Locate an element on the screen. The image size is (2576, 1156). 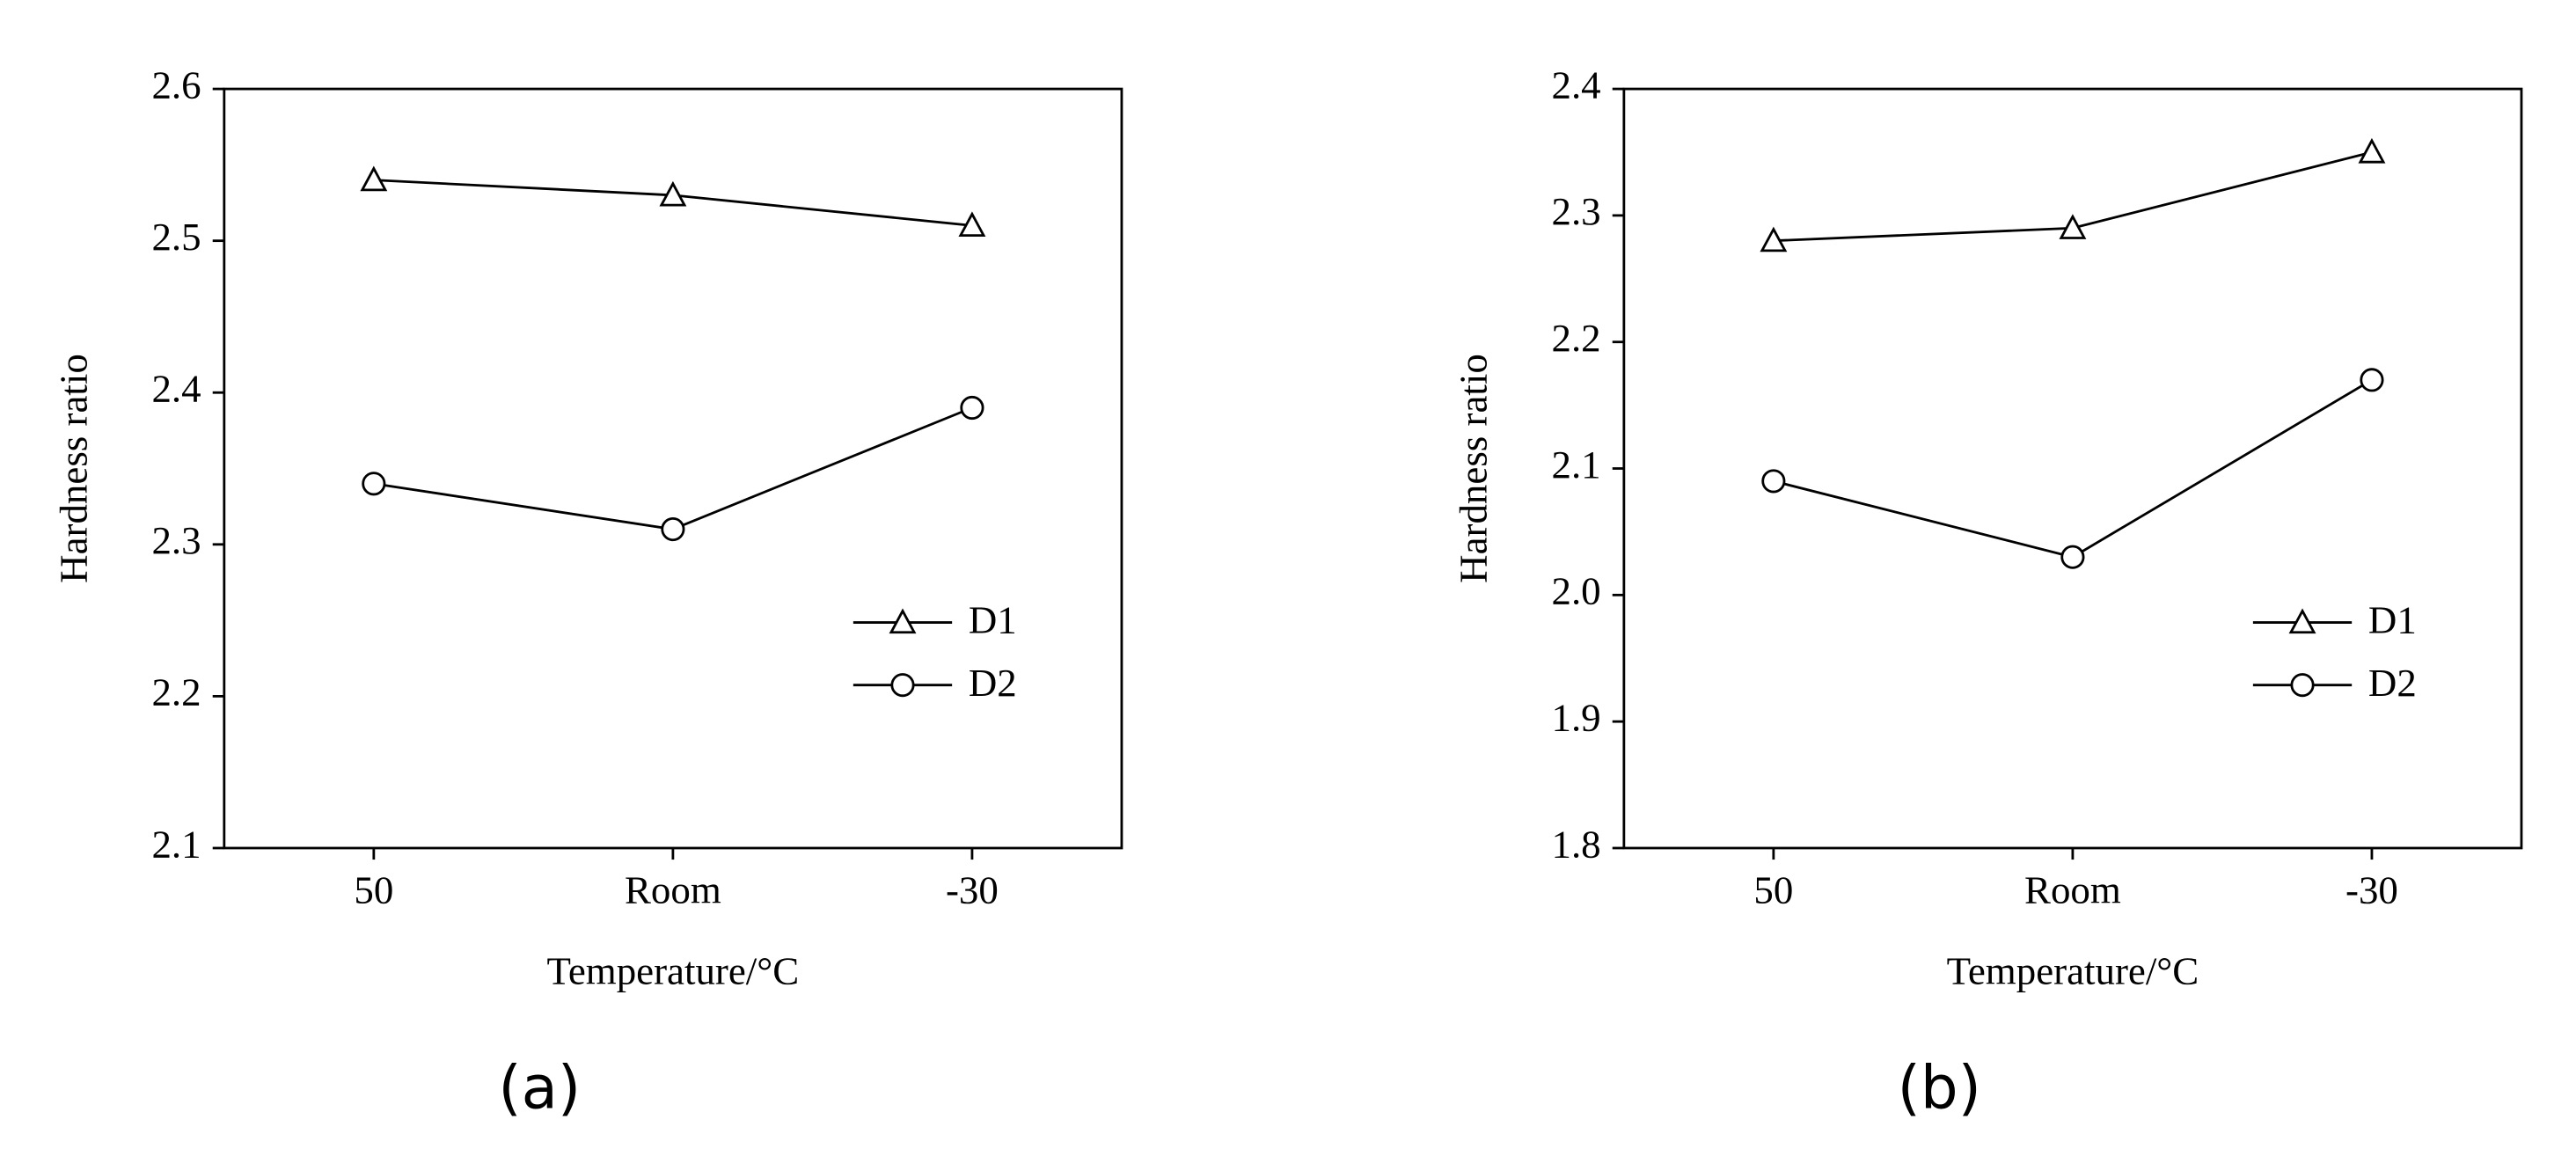
caption: (a) is located at coordinates (539, 1088).